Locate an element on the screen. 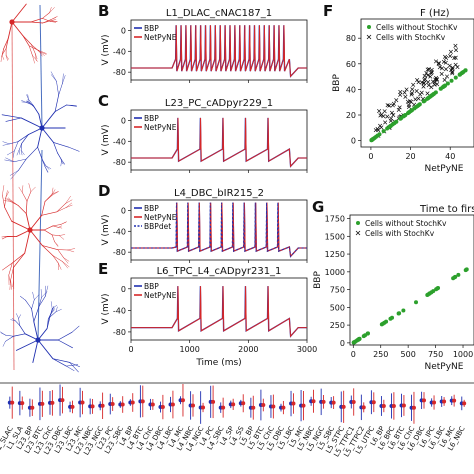 The width and height of the screenshot is (474, 474). trace-title: L1_DLAC_cNAC187_1 is located at coordinates (219, 13).